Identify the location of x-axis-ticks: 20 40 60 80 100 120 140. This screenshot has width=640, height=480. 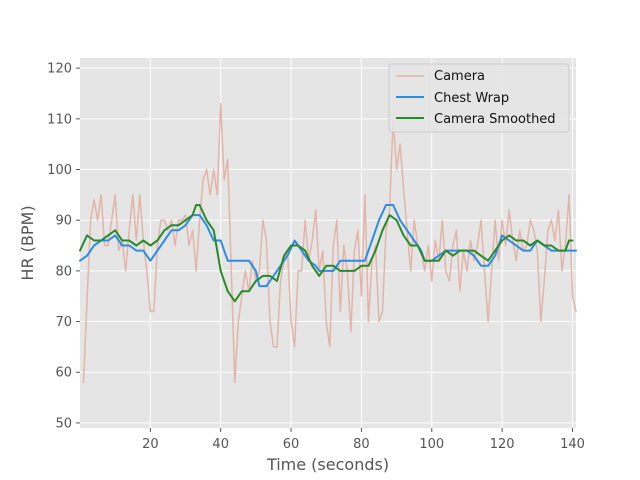
(363, 440).